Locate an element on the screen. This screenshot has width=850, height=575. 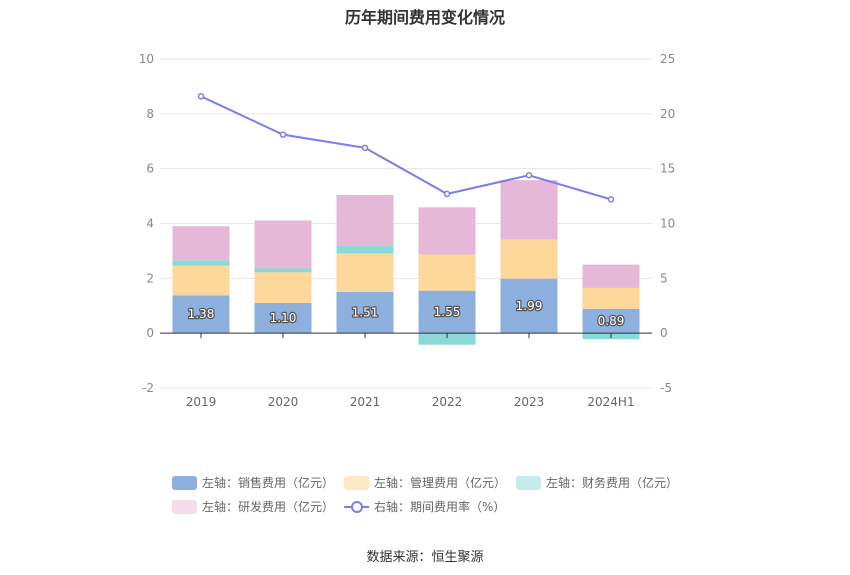
legend-swatch-mgmt is located at coordinates (356, 482).